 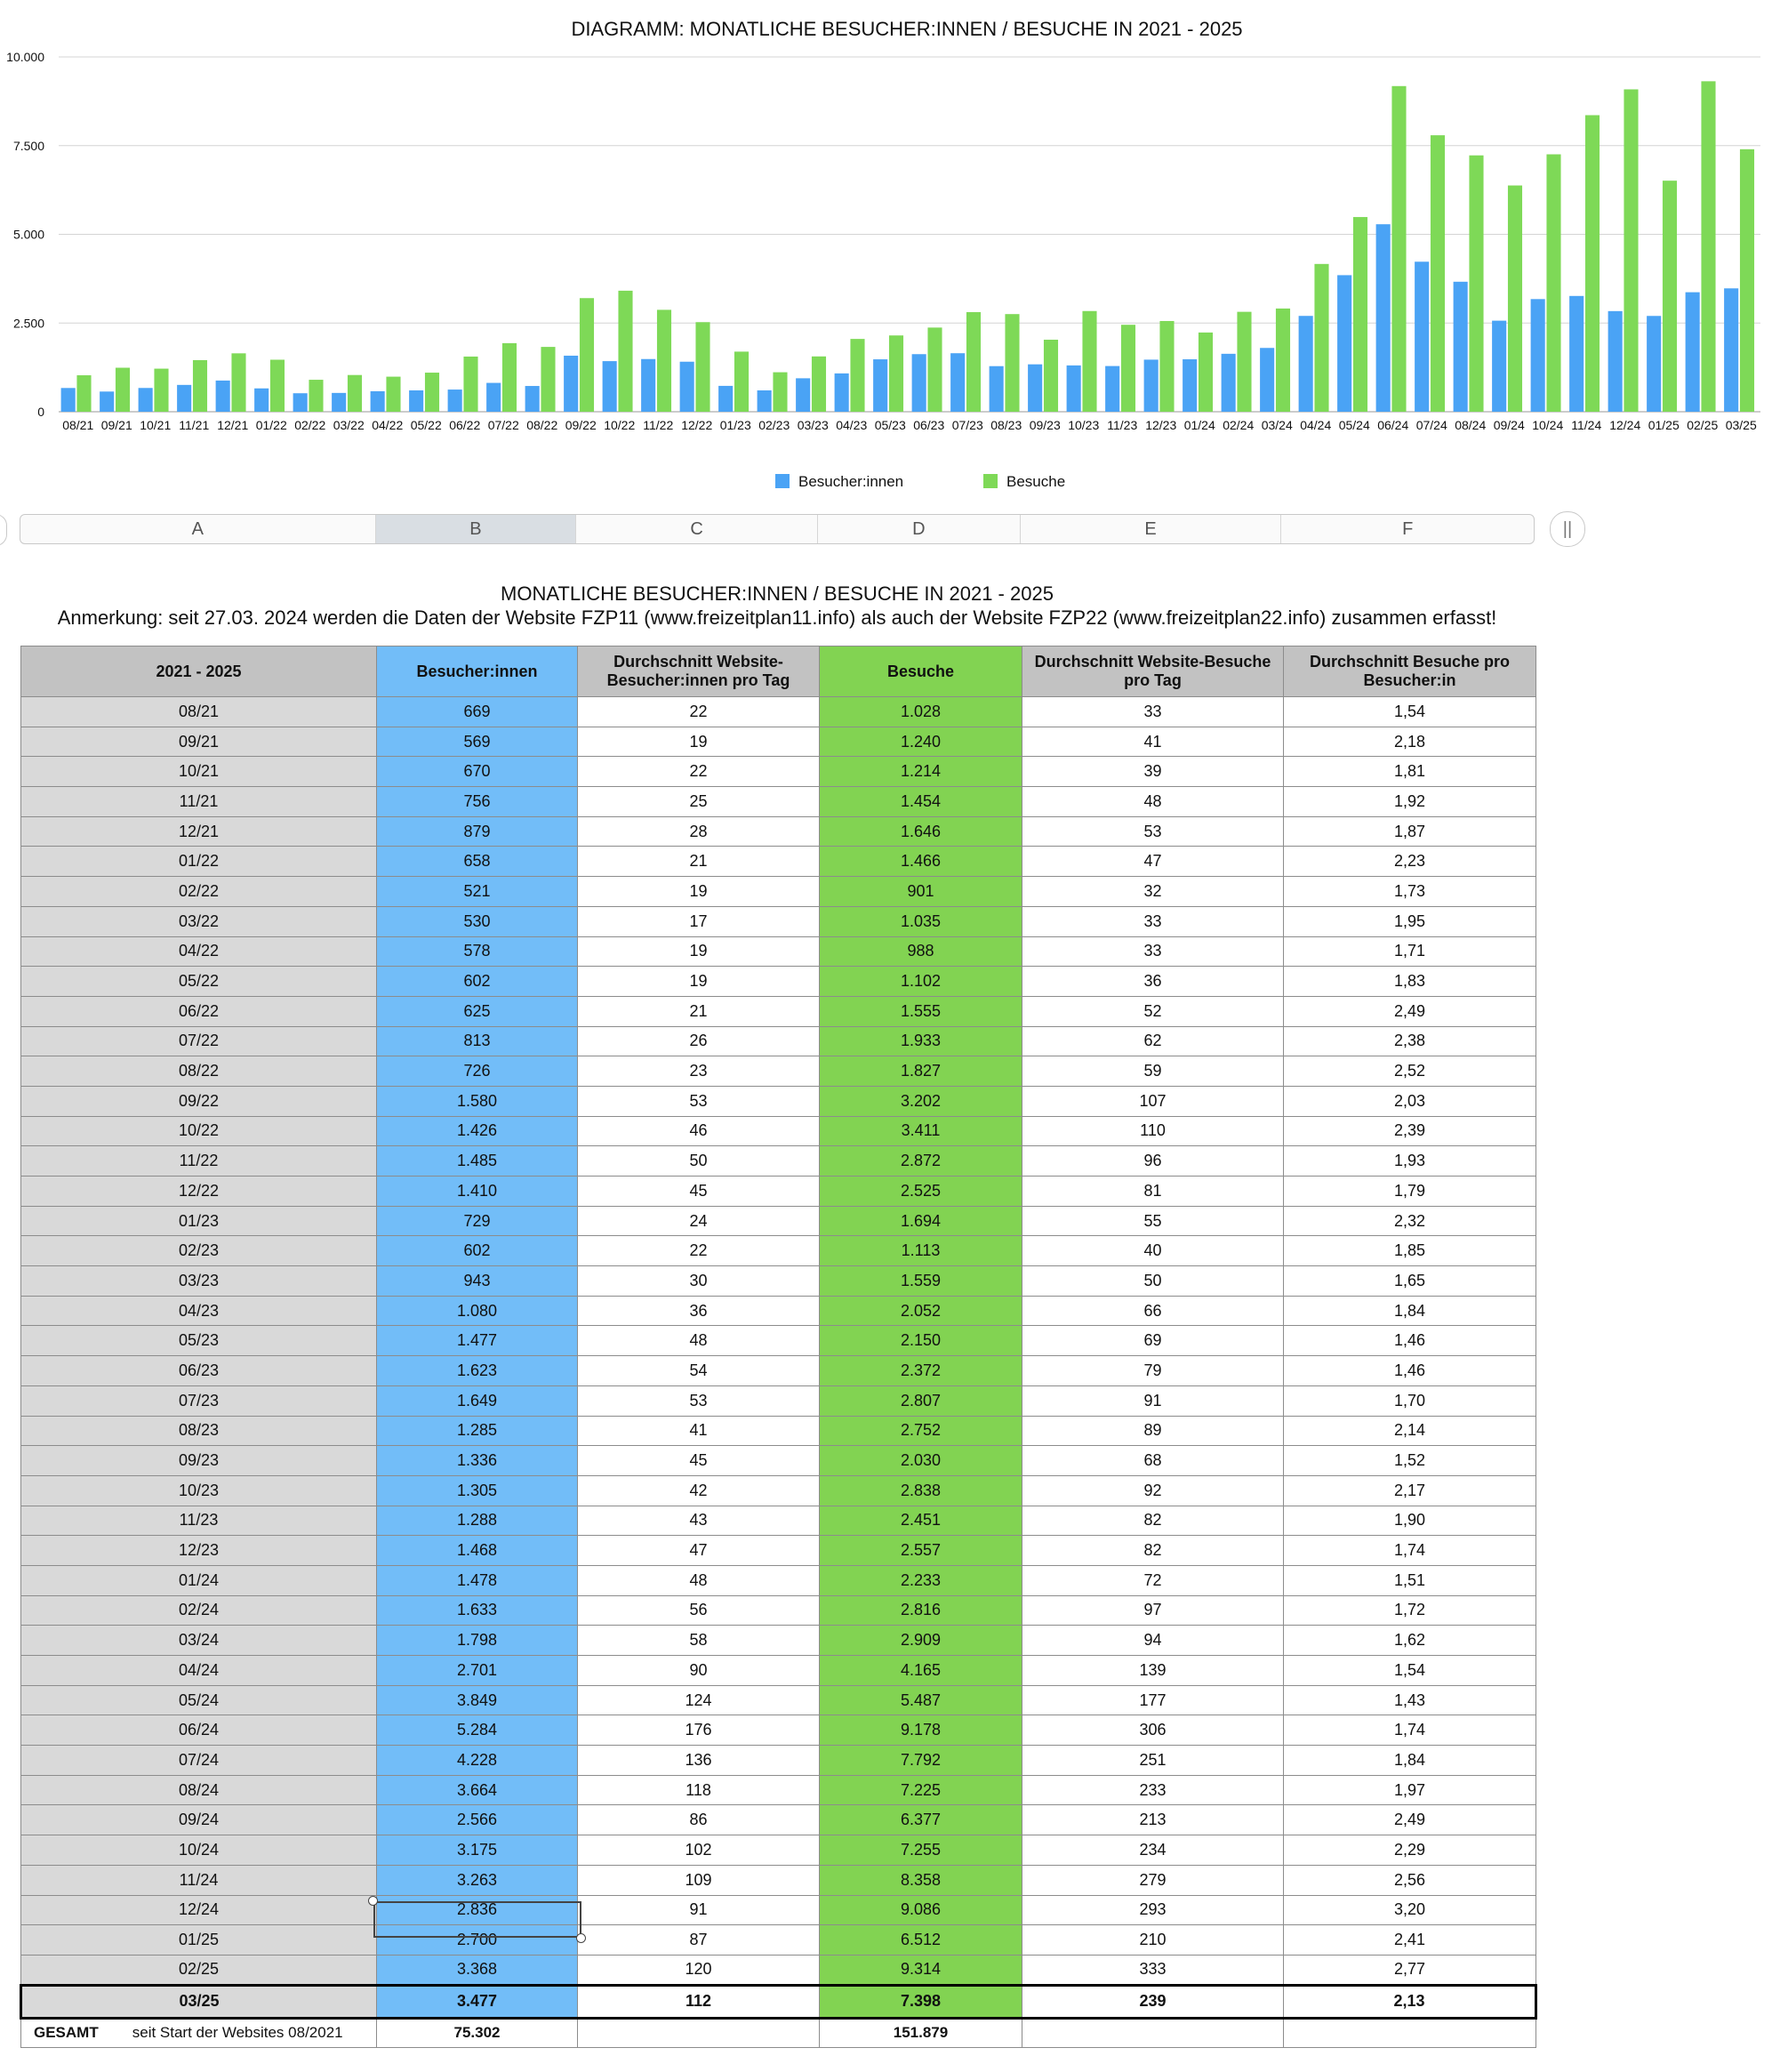 What do you see at coordinates (1409, 1431) in the screenshot?
I see `table-cell: 2,14` at bounding box center [1409, 1431].